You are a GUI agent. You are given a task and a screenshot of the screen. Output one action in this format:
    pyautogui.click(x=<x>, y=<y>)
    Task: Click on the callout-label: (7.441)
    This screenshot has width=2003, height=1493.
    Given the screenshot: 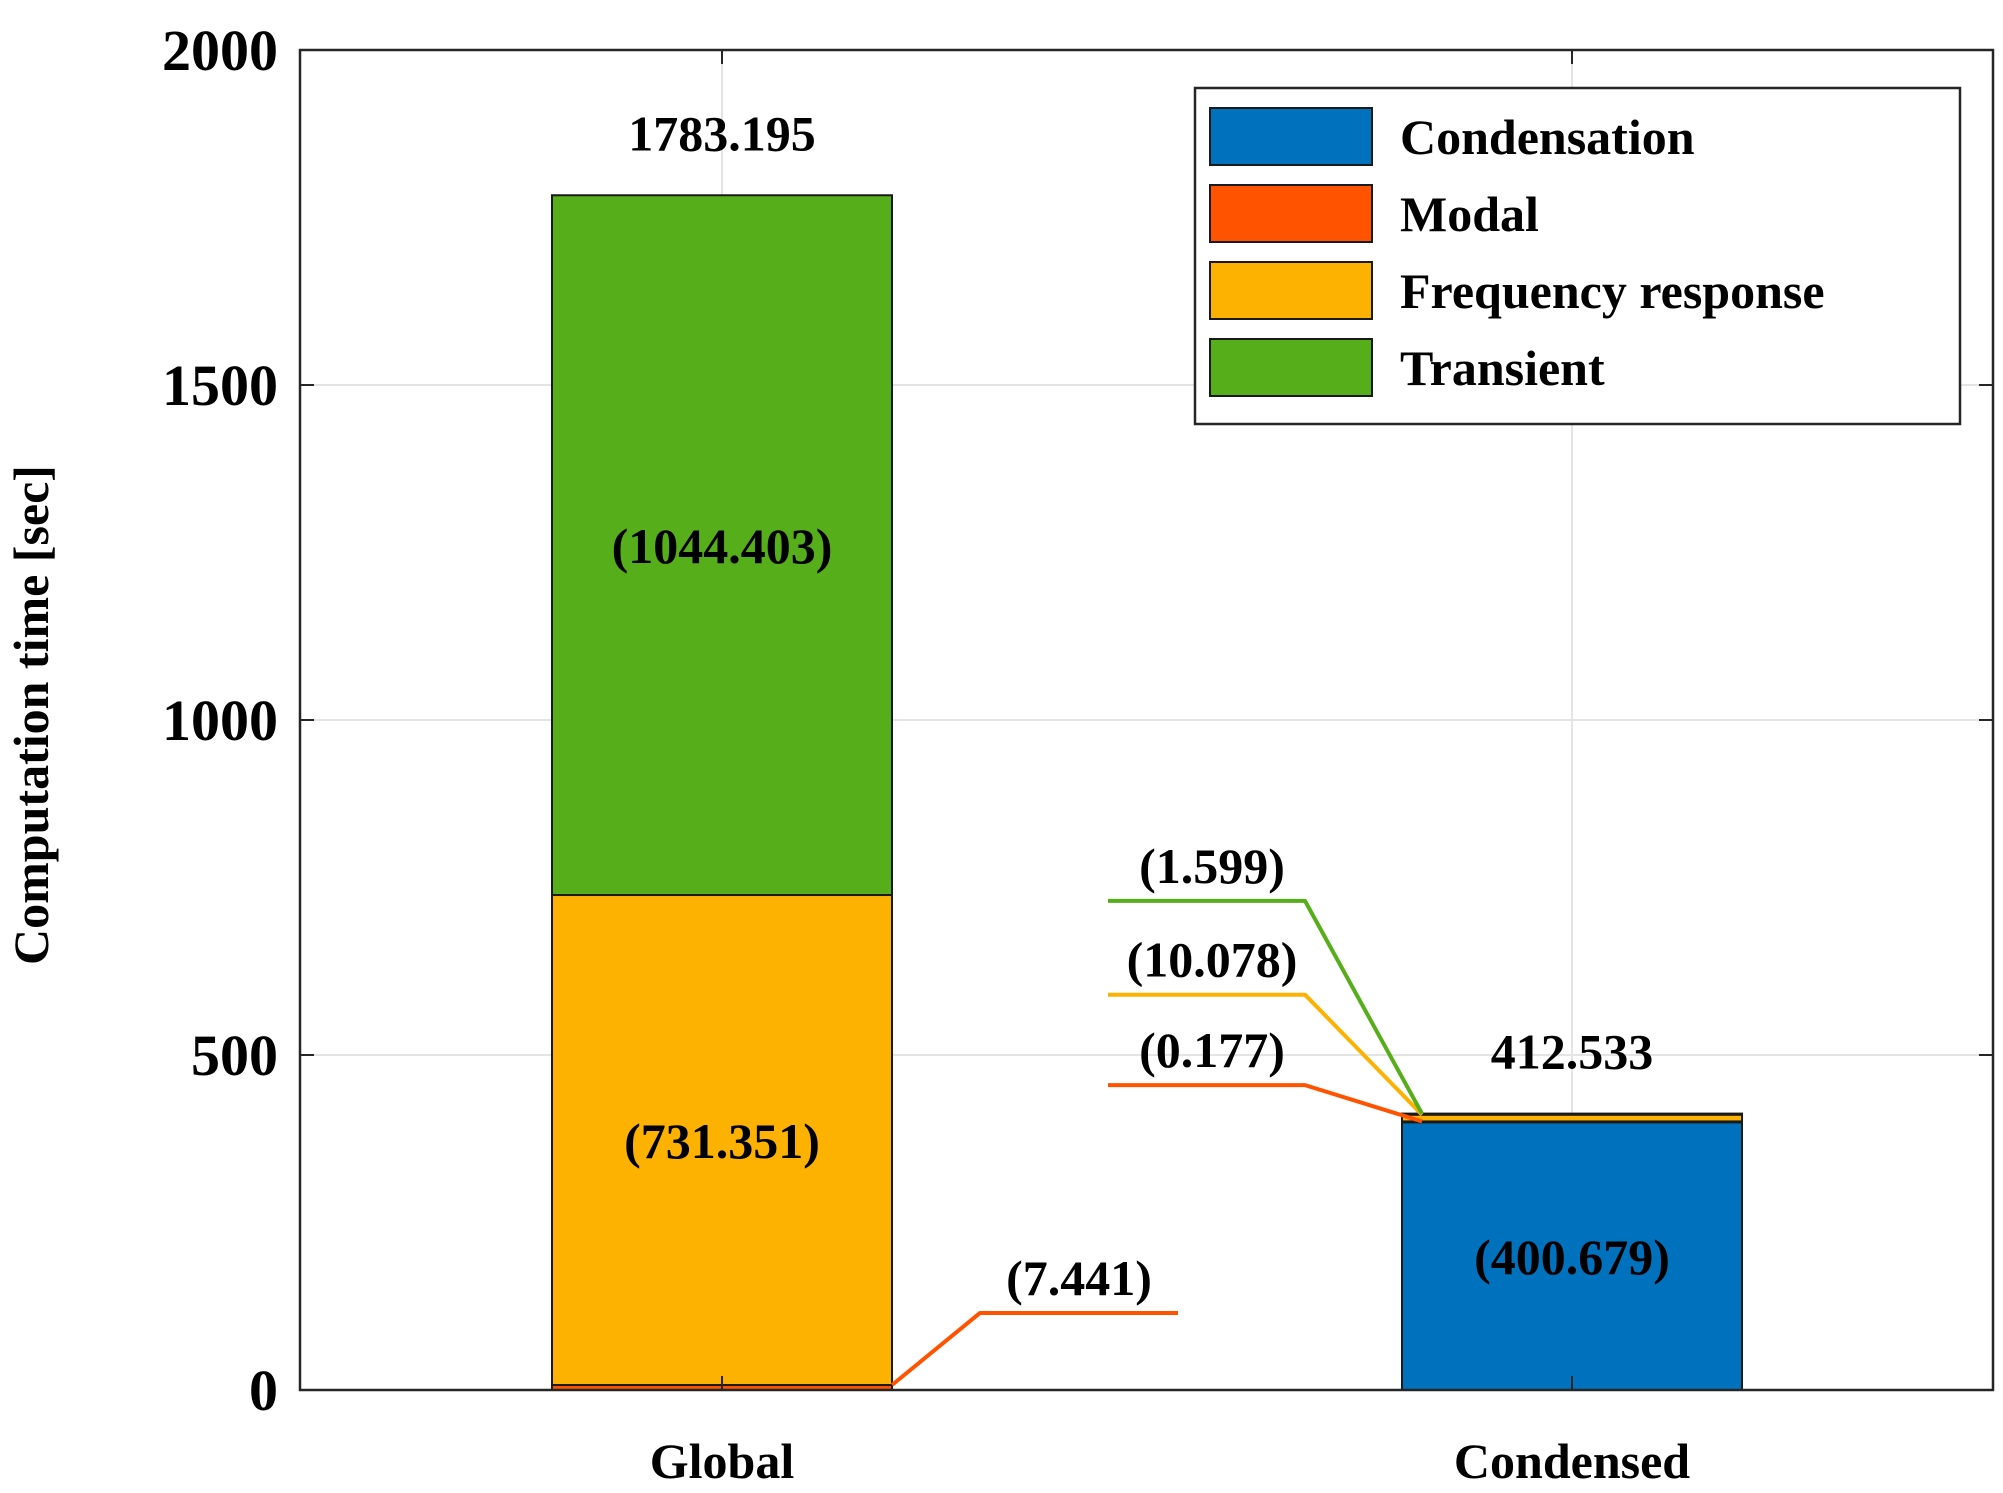 What is the action you would take?
    pyautogui.click(x=1079, y=1278)
    